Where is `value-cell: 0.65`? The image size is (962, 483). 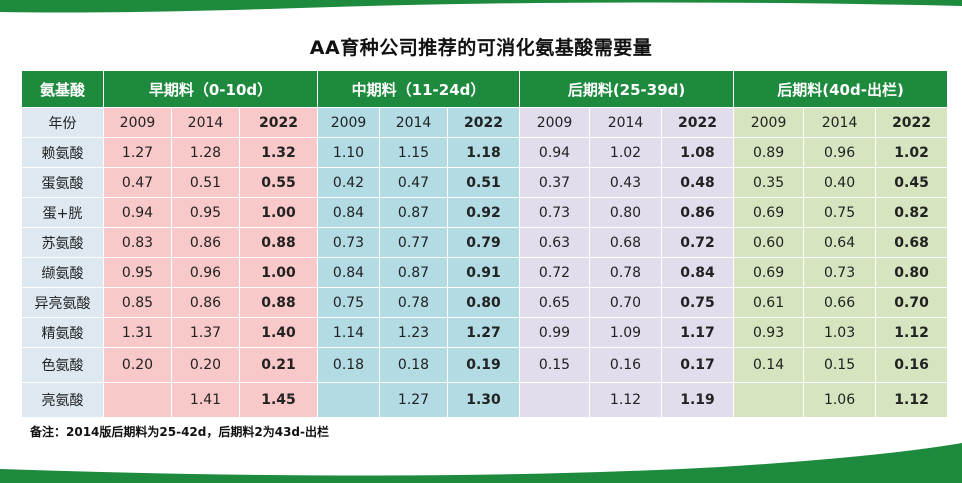 value-cell: 0.65 is located at coordinates (555, 302).